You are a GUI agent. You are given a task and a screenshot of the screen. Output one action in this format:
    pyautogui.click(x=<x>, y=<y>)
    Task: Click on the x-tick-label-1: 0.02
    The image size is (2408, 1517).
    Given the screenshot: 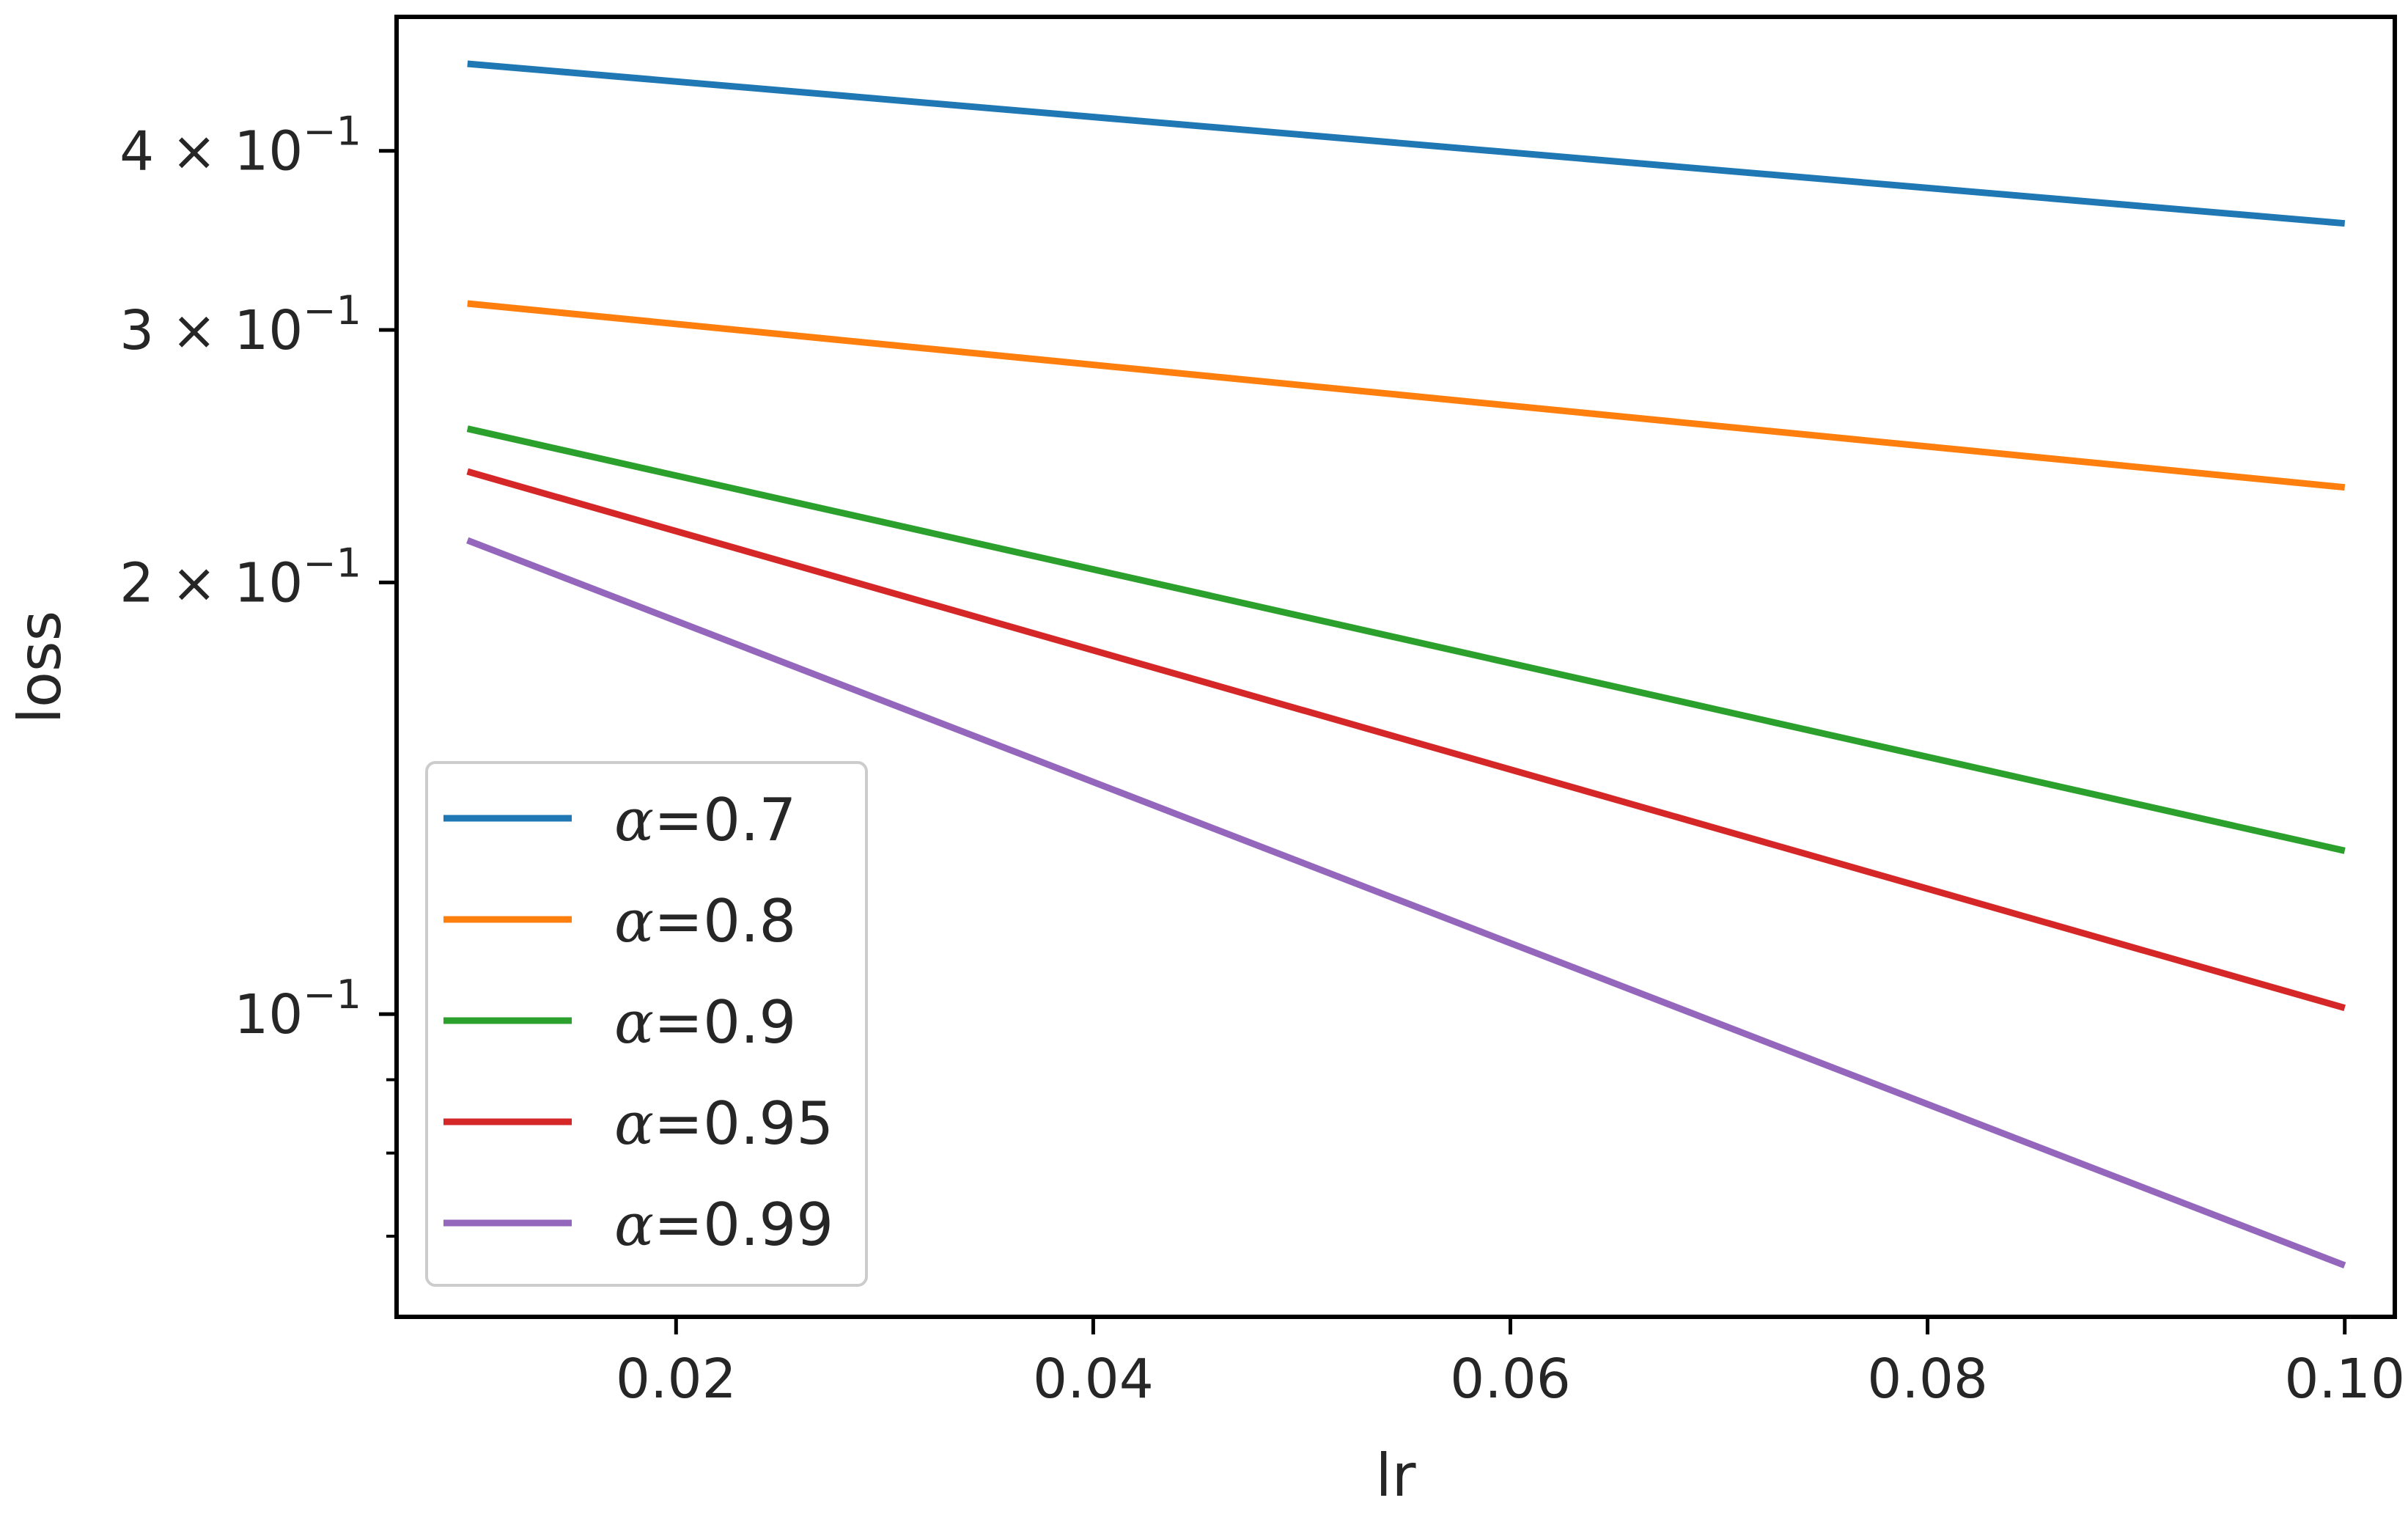 What is the action you would take?
    pyautogui.click(x=677, y=1379)
    